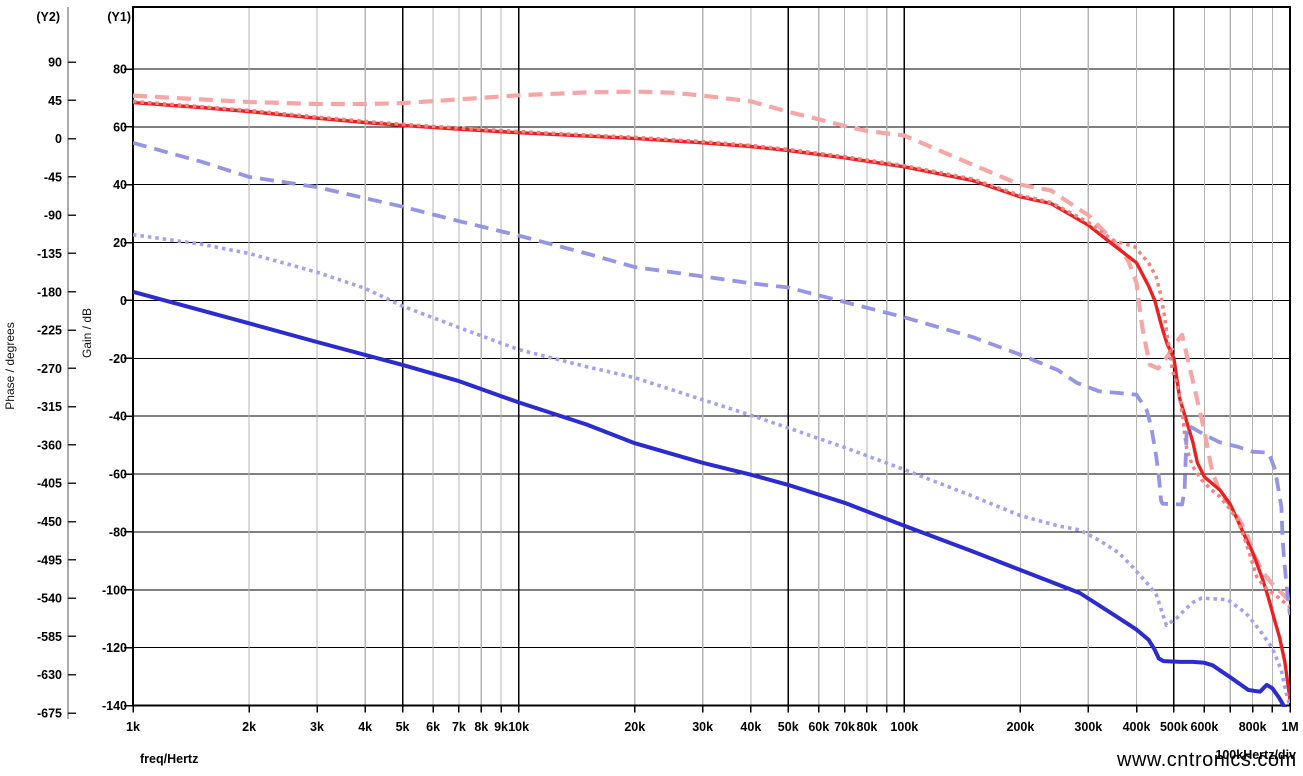  Describe the element at coordinates (114, 648) in the screenshot. I see `y1-tick-label--120: -120` at that location.